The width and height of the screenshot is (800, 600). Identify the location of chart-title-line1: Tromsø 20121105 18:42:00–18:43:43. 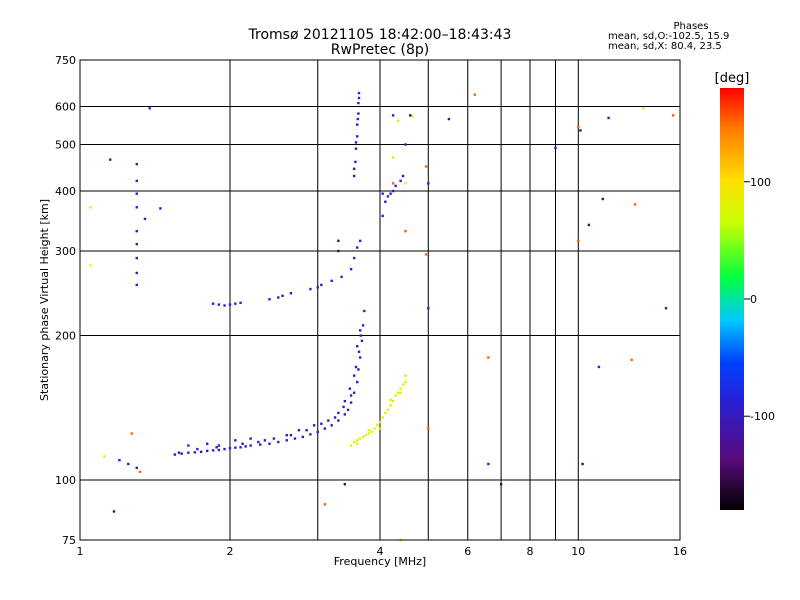
(380, 35).